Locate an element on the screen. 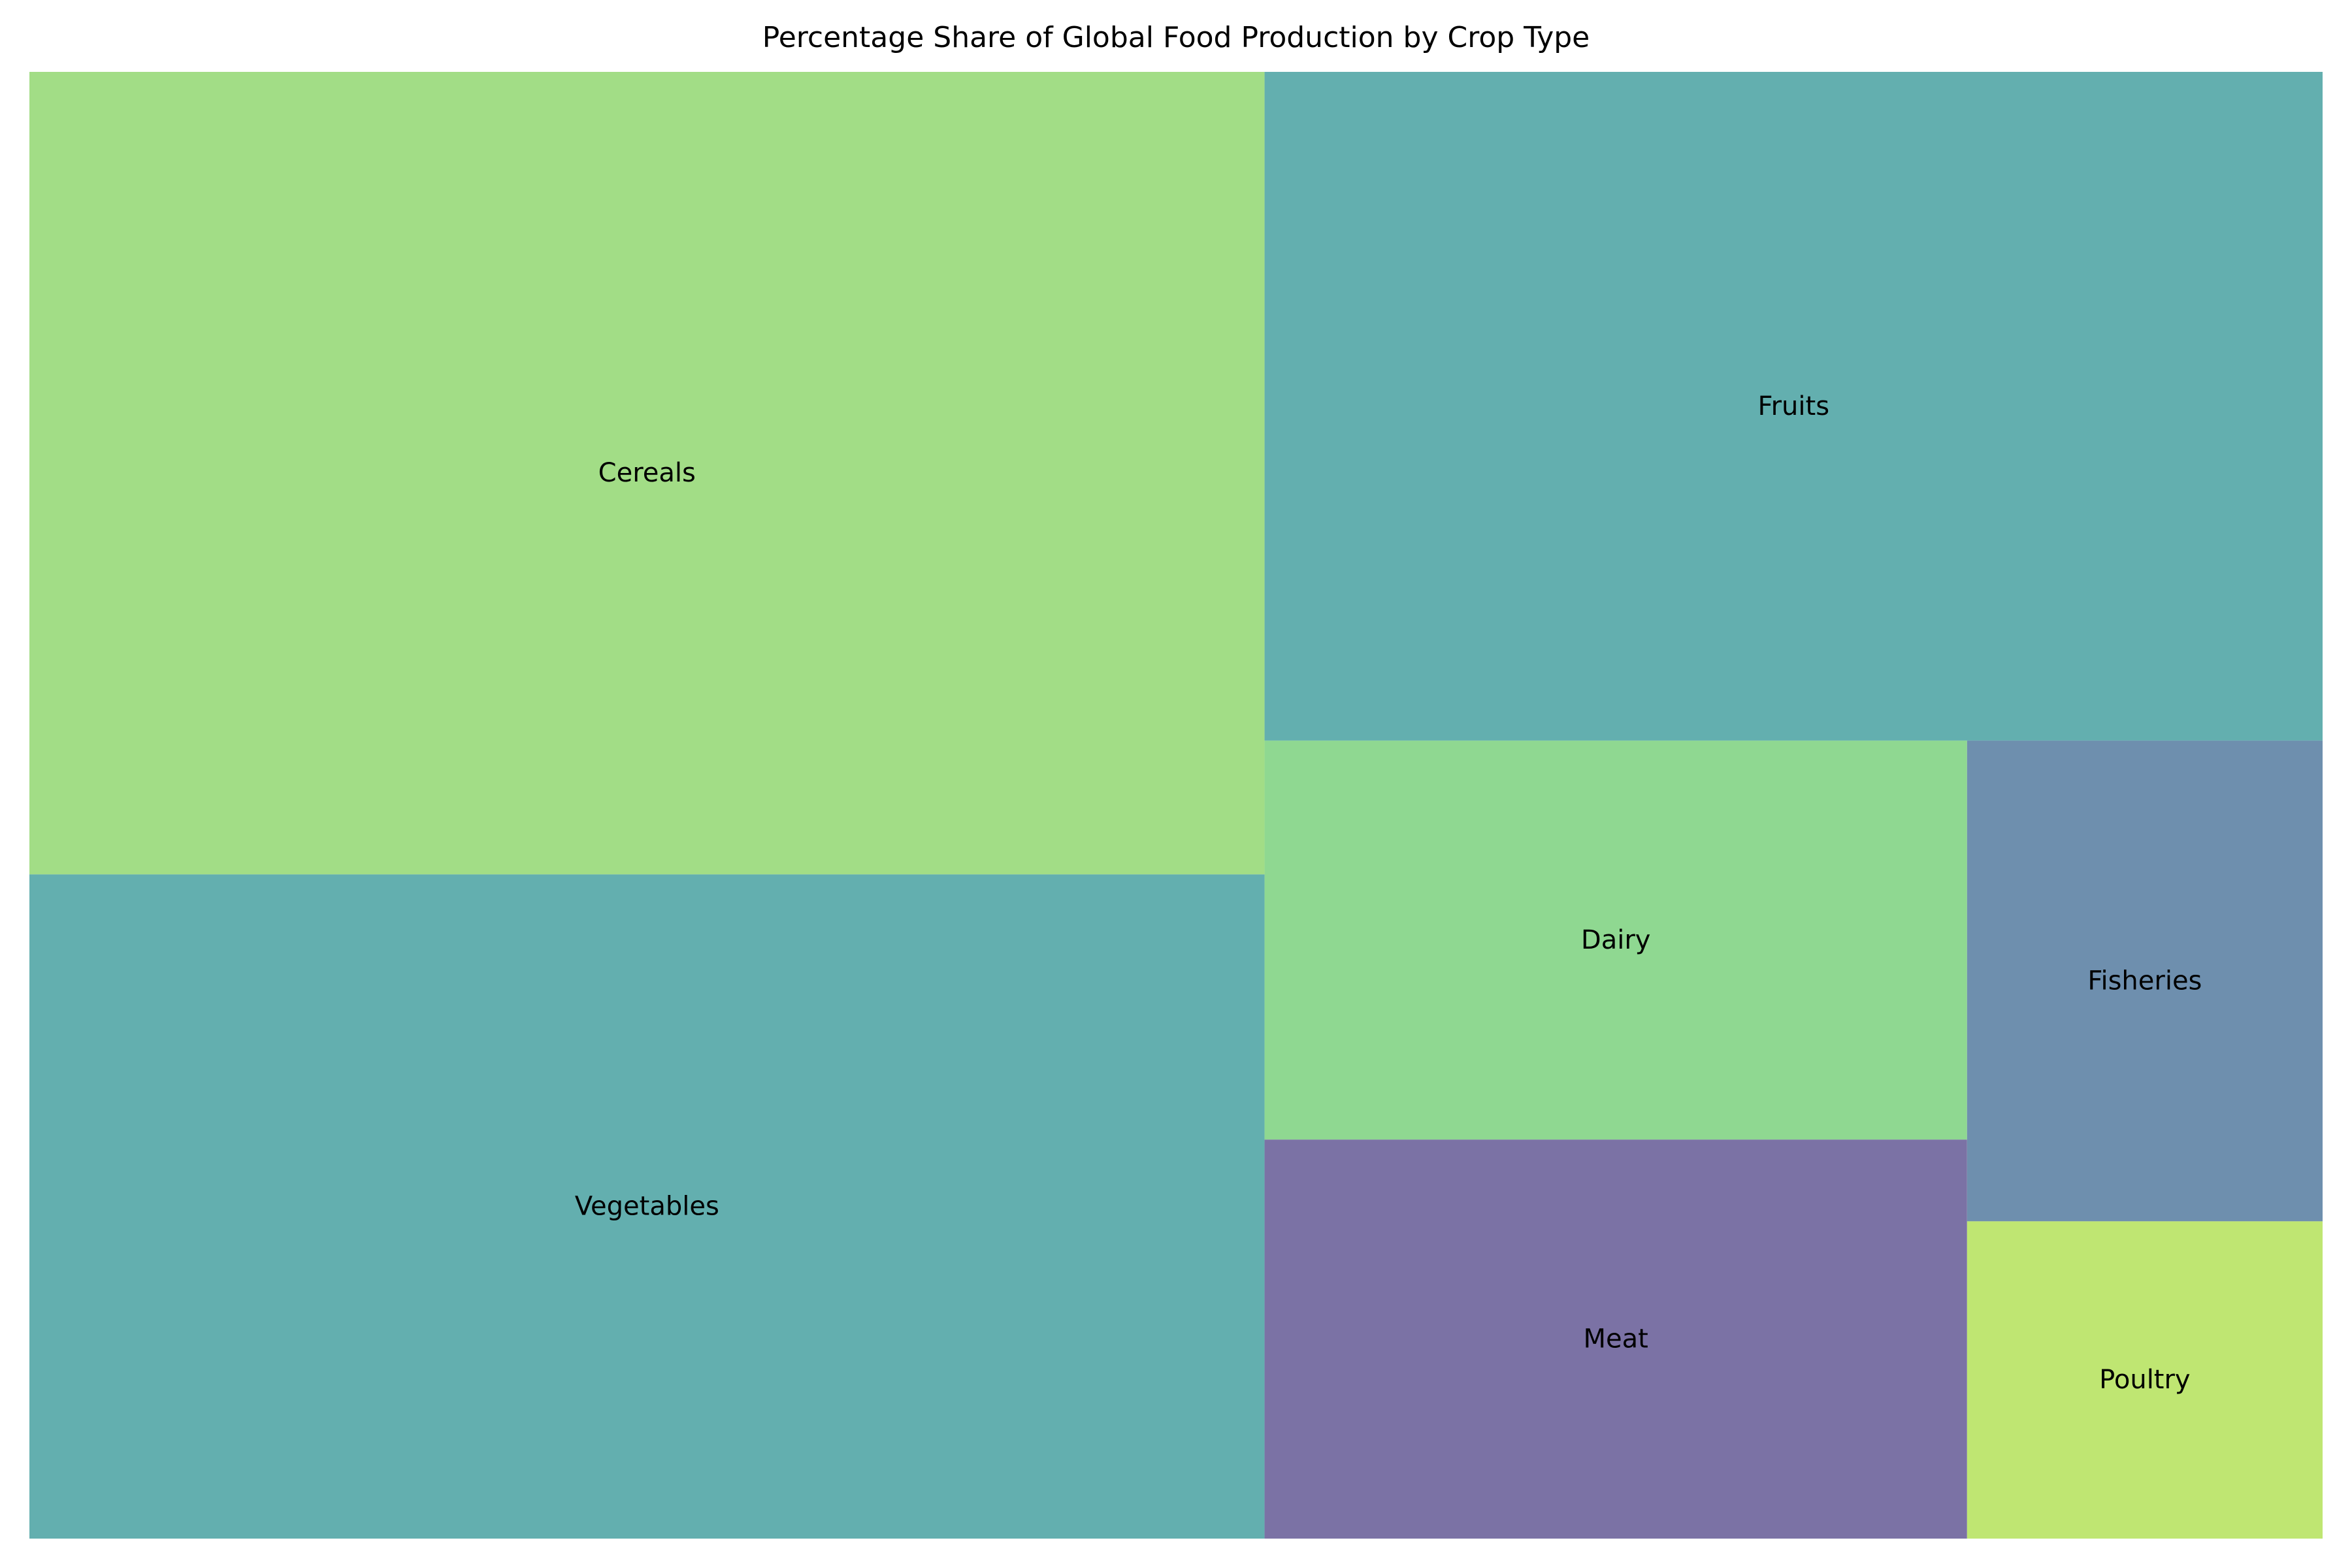  tile-label-vegetables: Vegetables is located at coordinates (647, 1207).